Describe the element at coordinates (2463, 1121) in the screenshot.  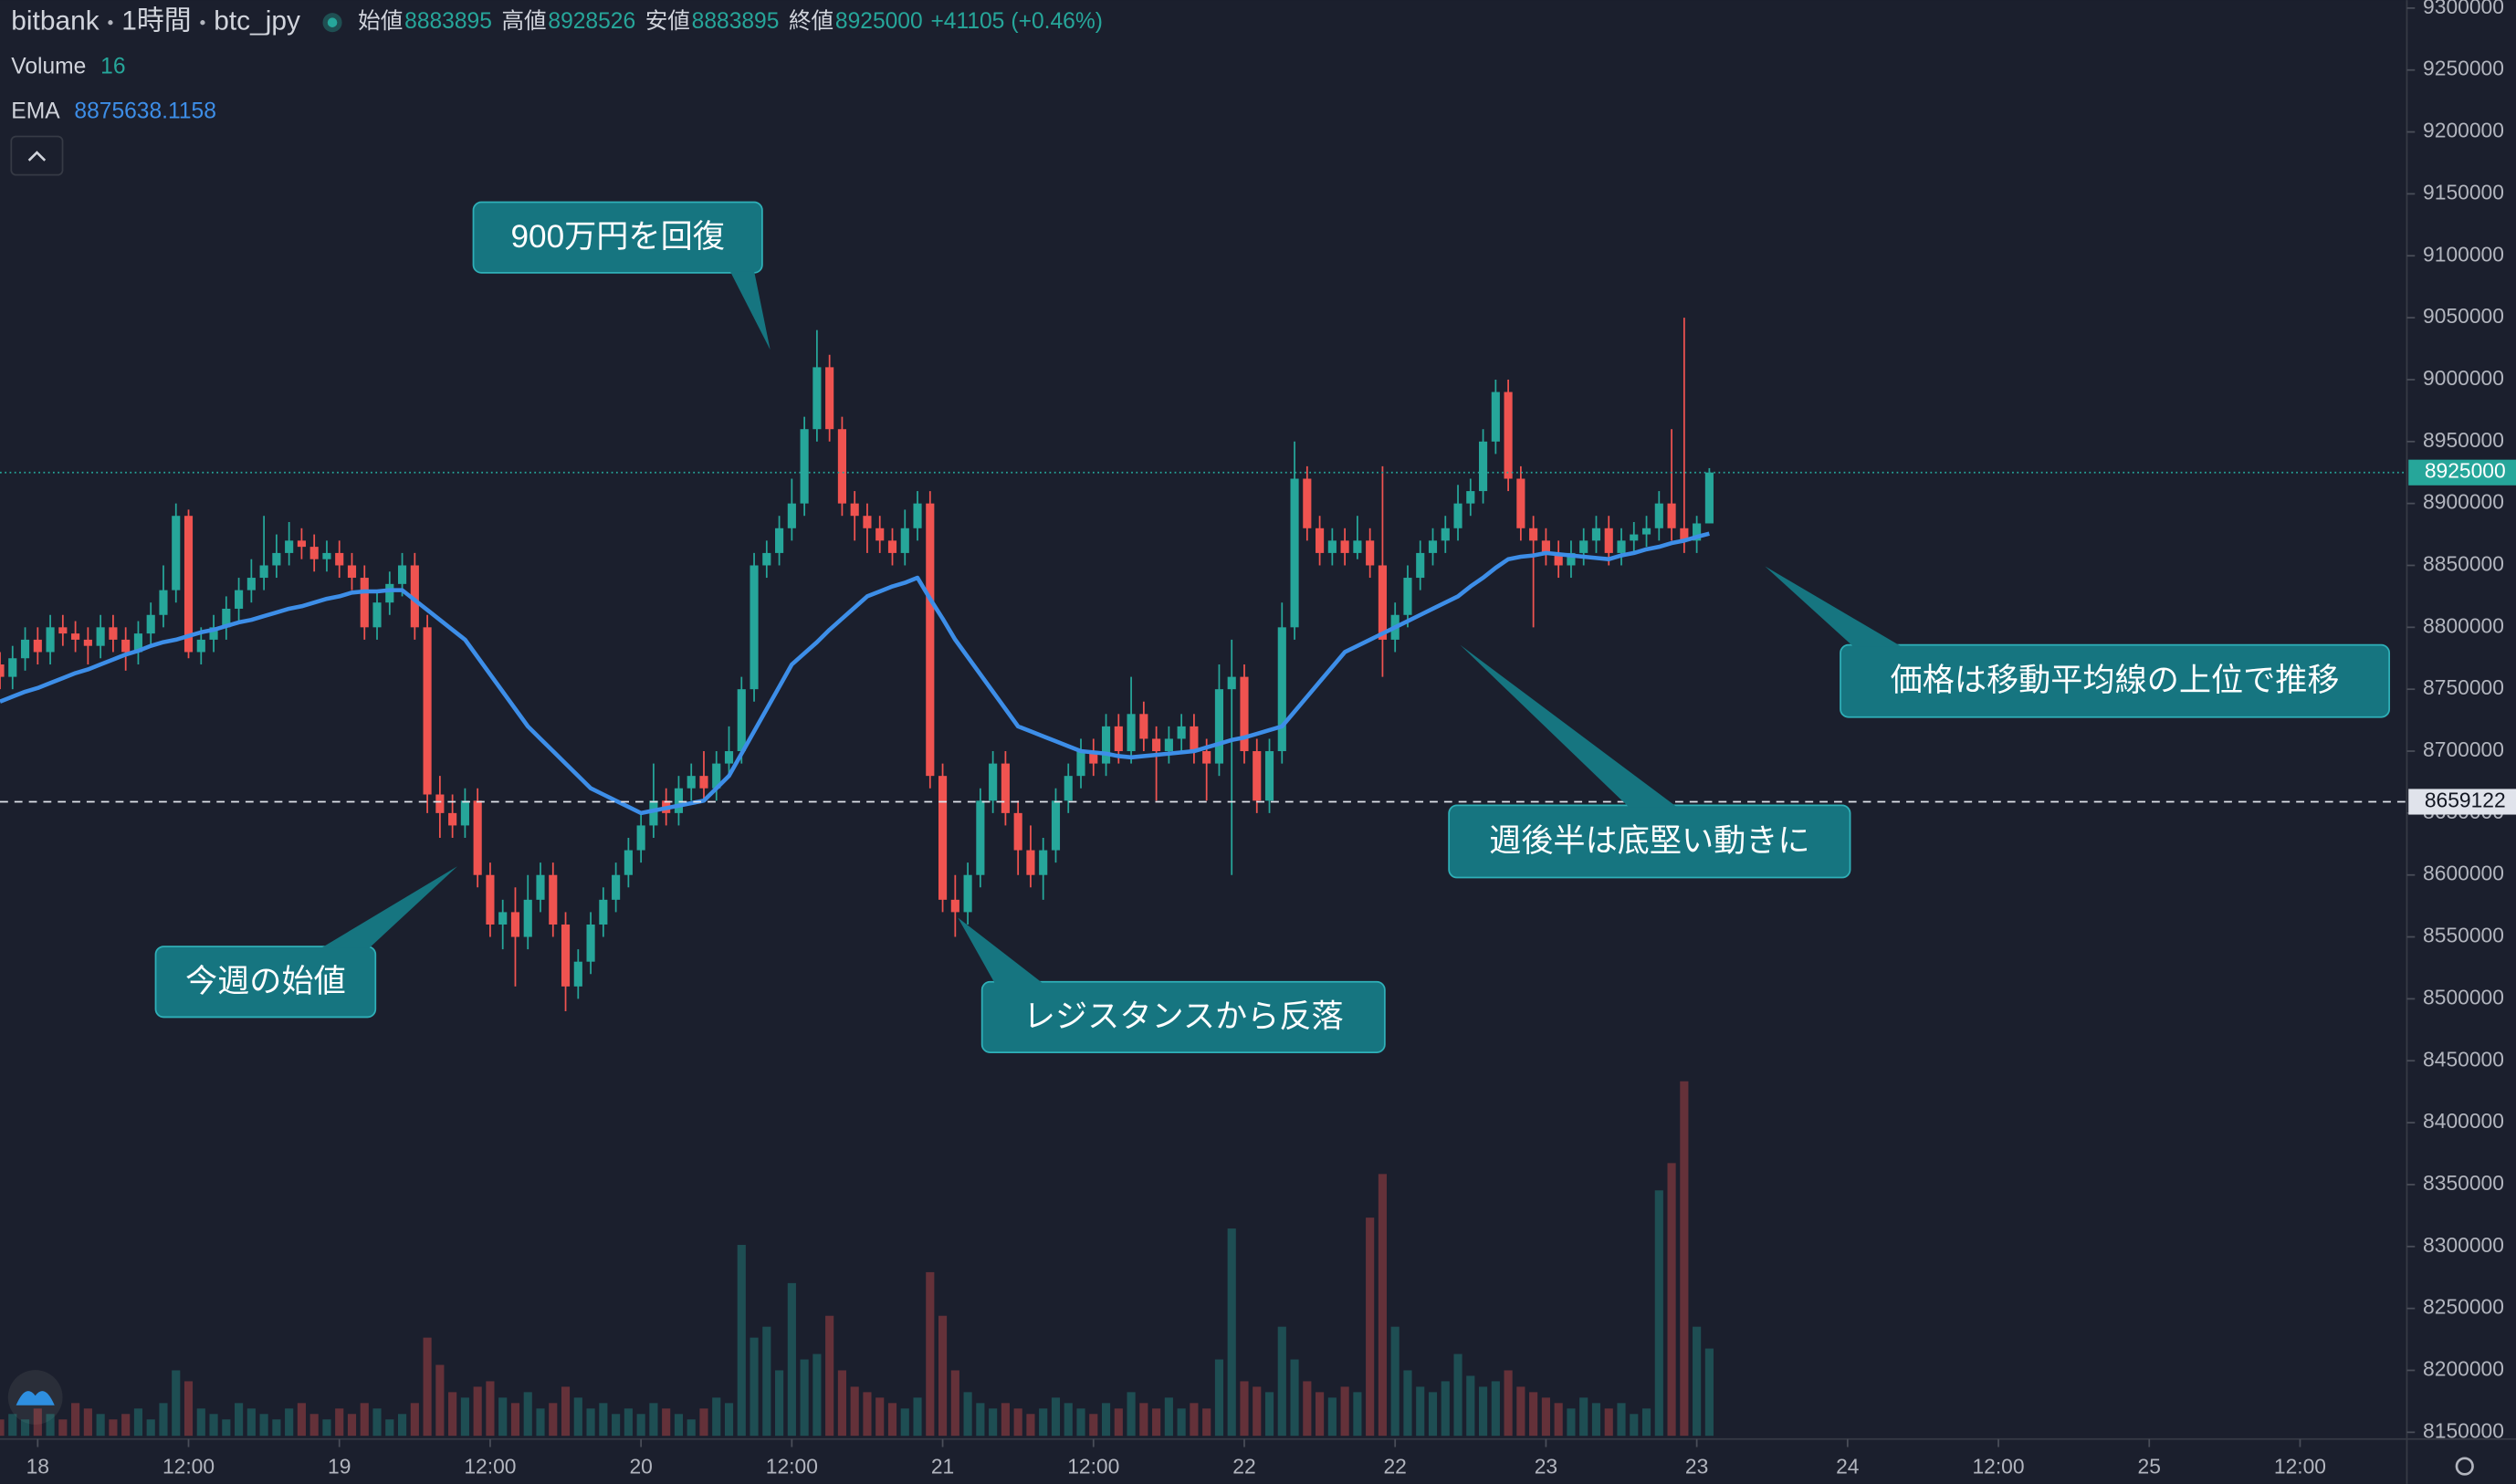
I see `y-tick-label: 8400000` at that location.